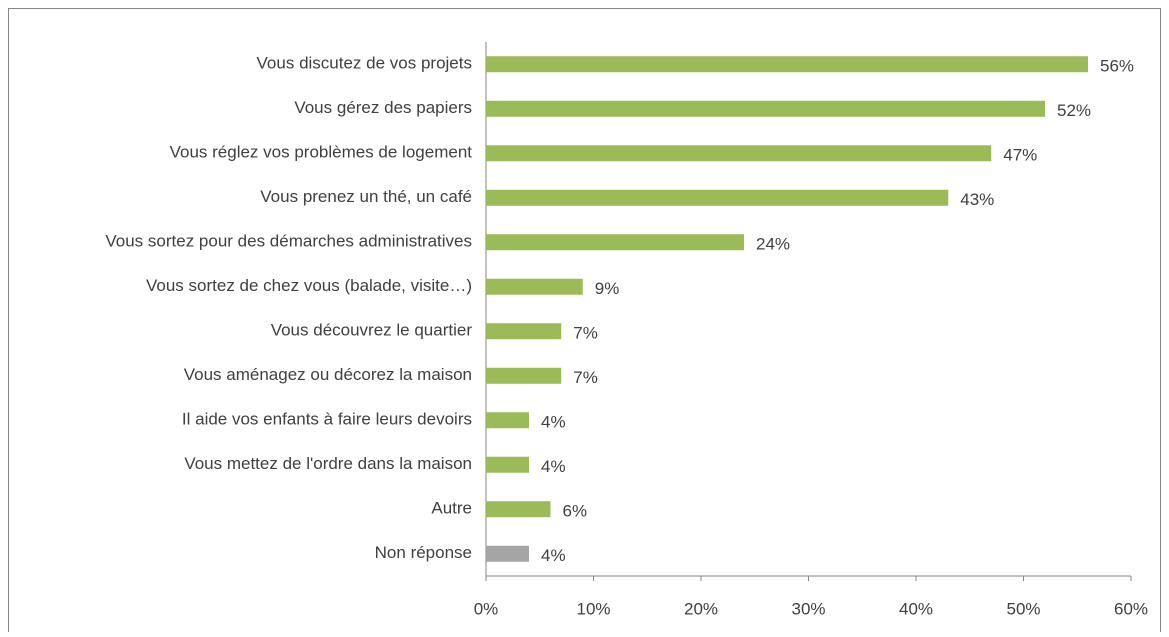  Describe the element at coordinates (328, 374) in the screenshot. I see `y-tick-label: Vous aménagez ou décorez la maison` at that location.